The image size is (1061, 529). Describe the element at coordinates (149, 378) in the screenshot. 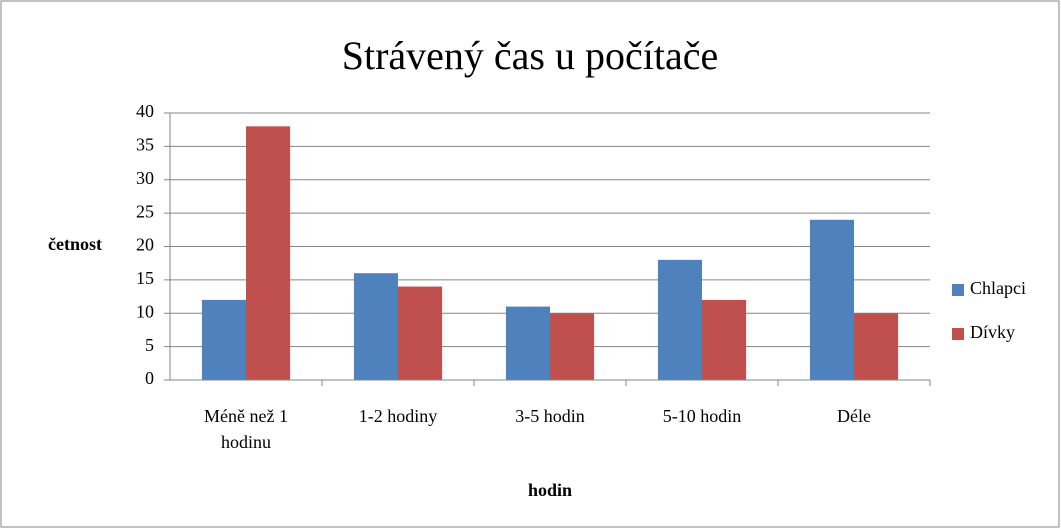

I see `y-tick-label: 0` at that location.